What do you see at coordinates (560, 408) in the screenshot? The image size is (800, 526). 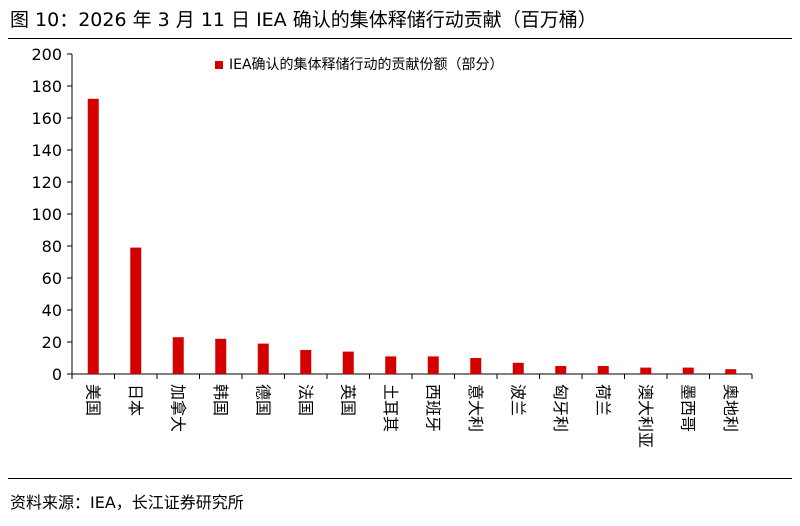 I see `category-label: 匈牙利` at bounding box center [560, 408].